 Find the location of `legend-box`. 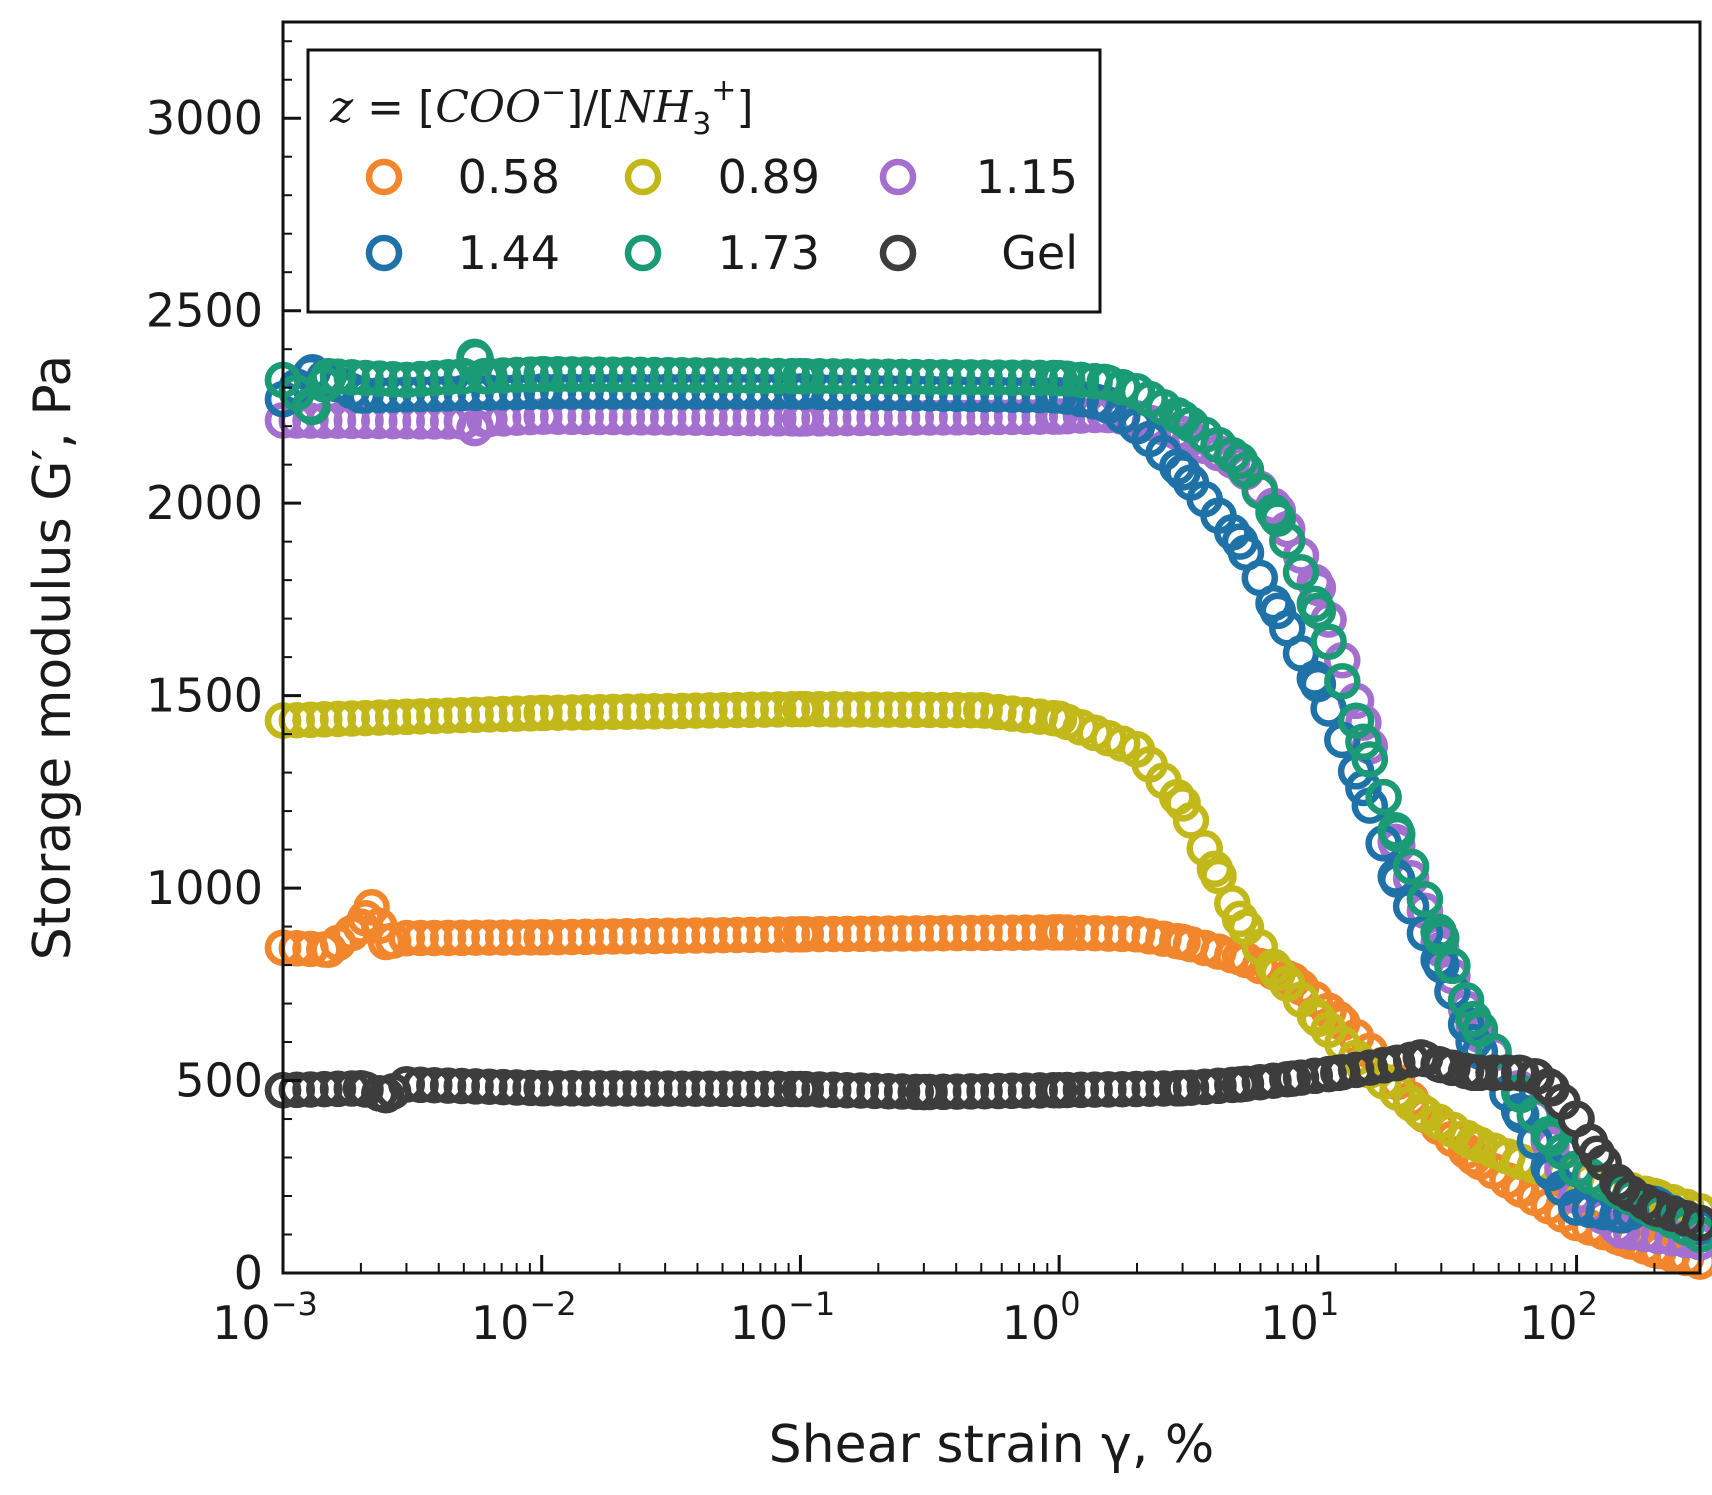

legend-box is located at coordinates (704, 181).